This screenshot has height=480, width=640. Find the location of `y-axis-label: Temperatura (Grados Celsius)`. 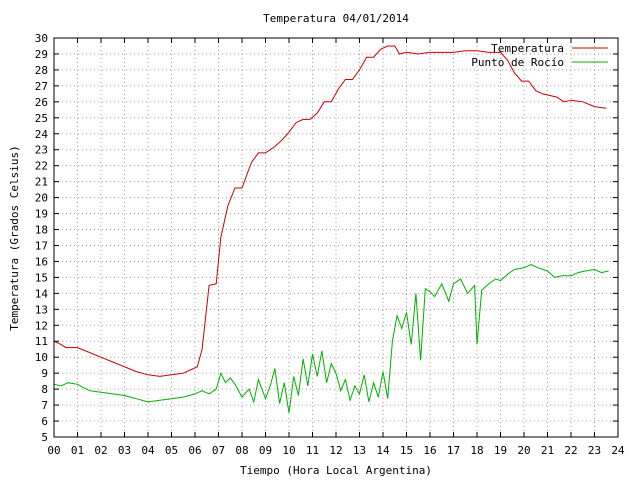

y-axis-label: Temperatura (Grados Celsius) is located at coordinates (14, 237).